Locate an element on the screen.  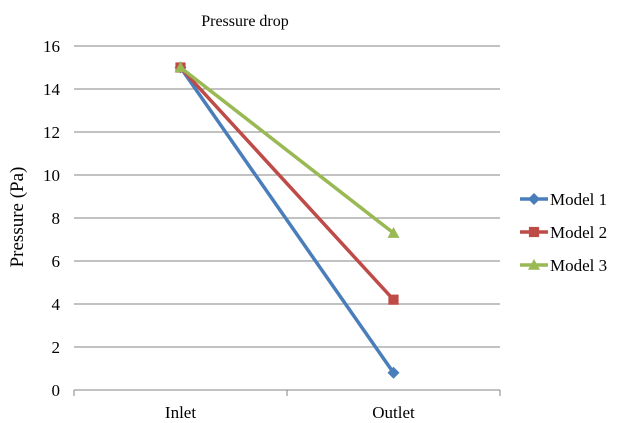
y-tick-label: 14 is located at coordinates (52, 89).